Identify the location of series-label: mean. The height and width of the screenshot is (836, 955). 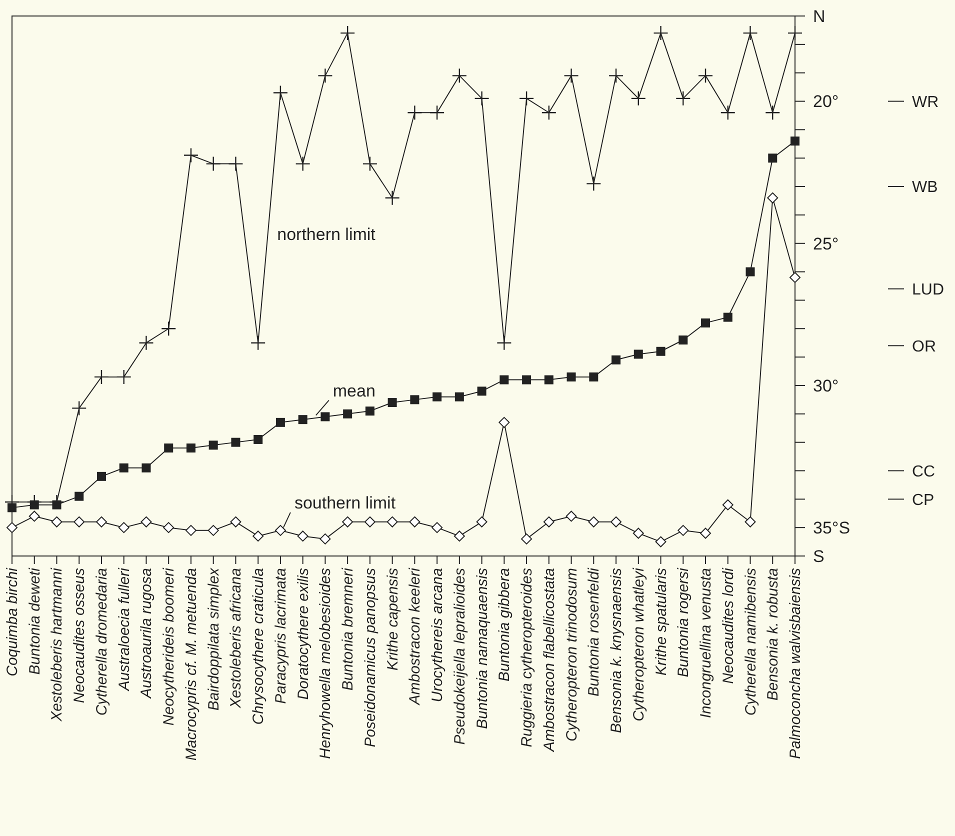
(354, 391).